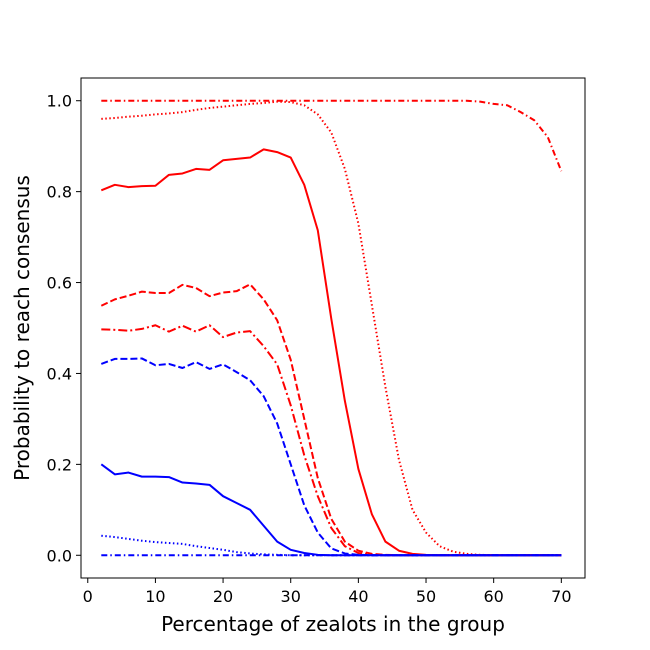  What do you see at coordinates (327, 592) in the screenshot?
I see `x-axis: 0 10 20 30 40 50 60 70` at bounding box center [327, 592].